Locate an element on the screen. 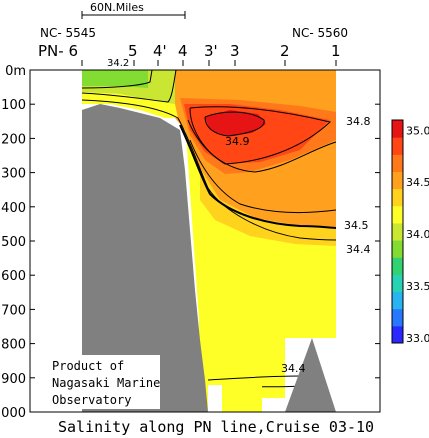 This screenshot has height=438, width=429. y-tick-label: 700 is located at coordinates (13, 310).